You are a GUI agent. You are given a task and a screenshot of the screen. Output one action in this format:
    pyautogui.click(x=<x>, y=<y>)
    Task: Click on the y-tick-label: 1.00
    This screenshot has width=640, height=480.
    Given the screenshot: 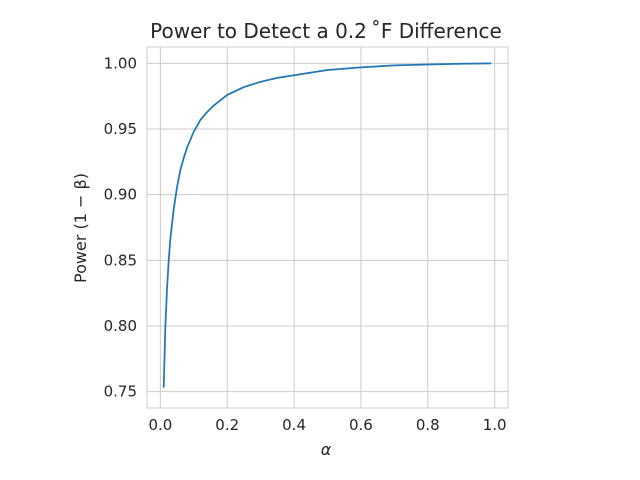 What is the action you would take?
    pyautogui.click(x=120, y=63)
    